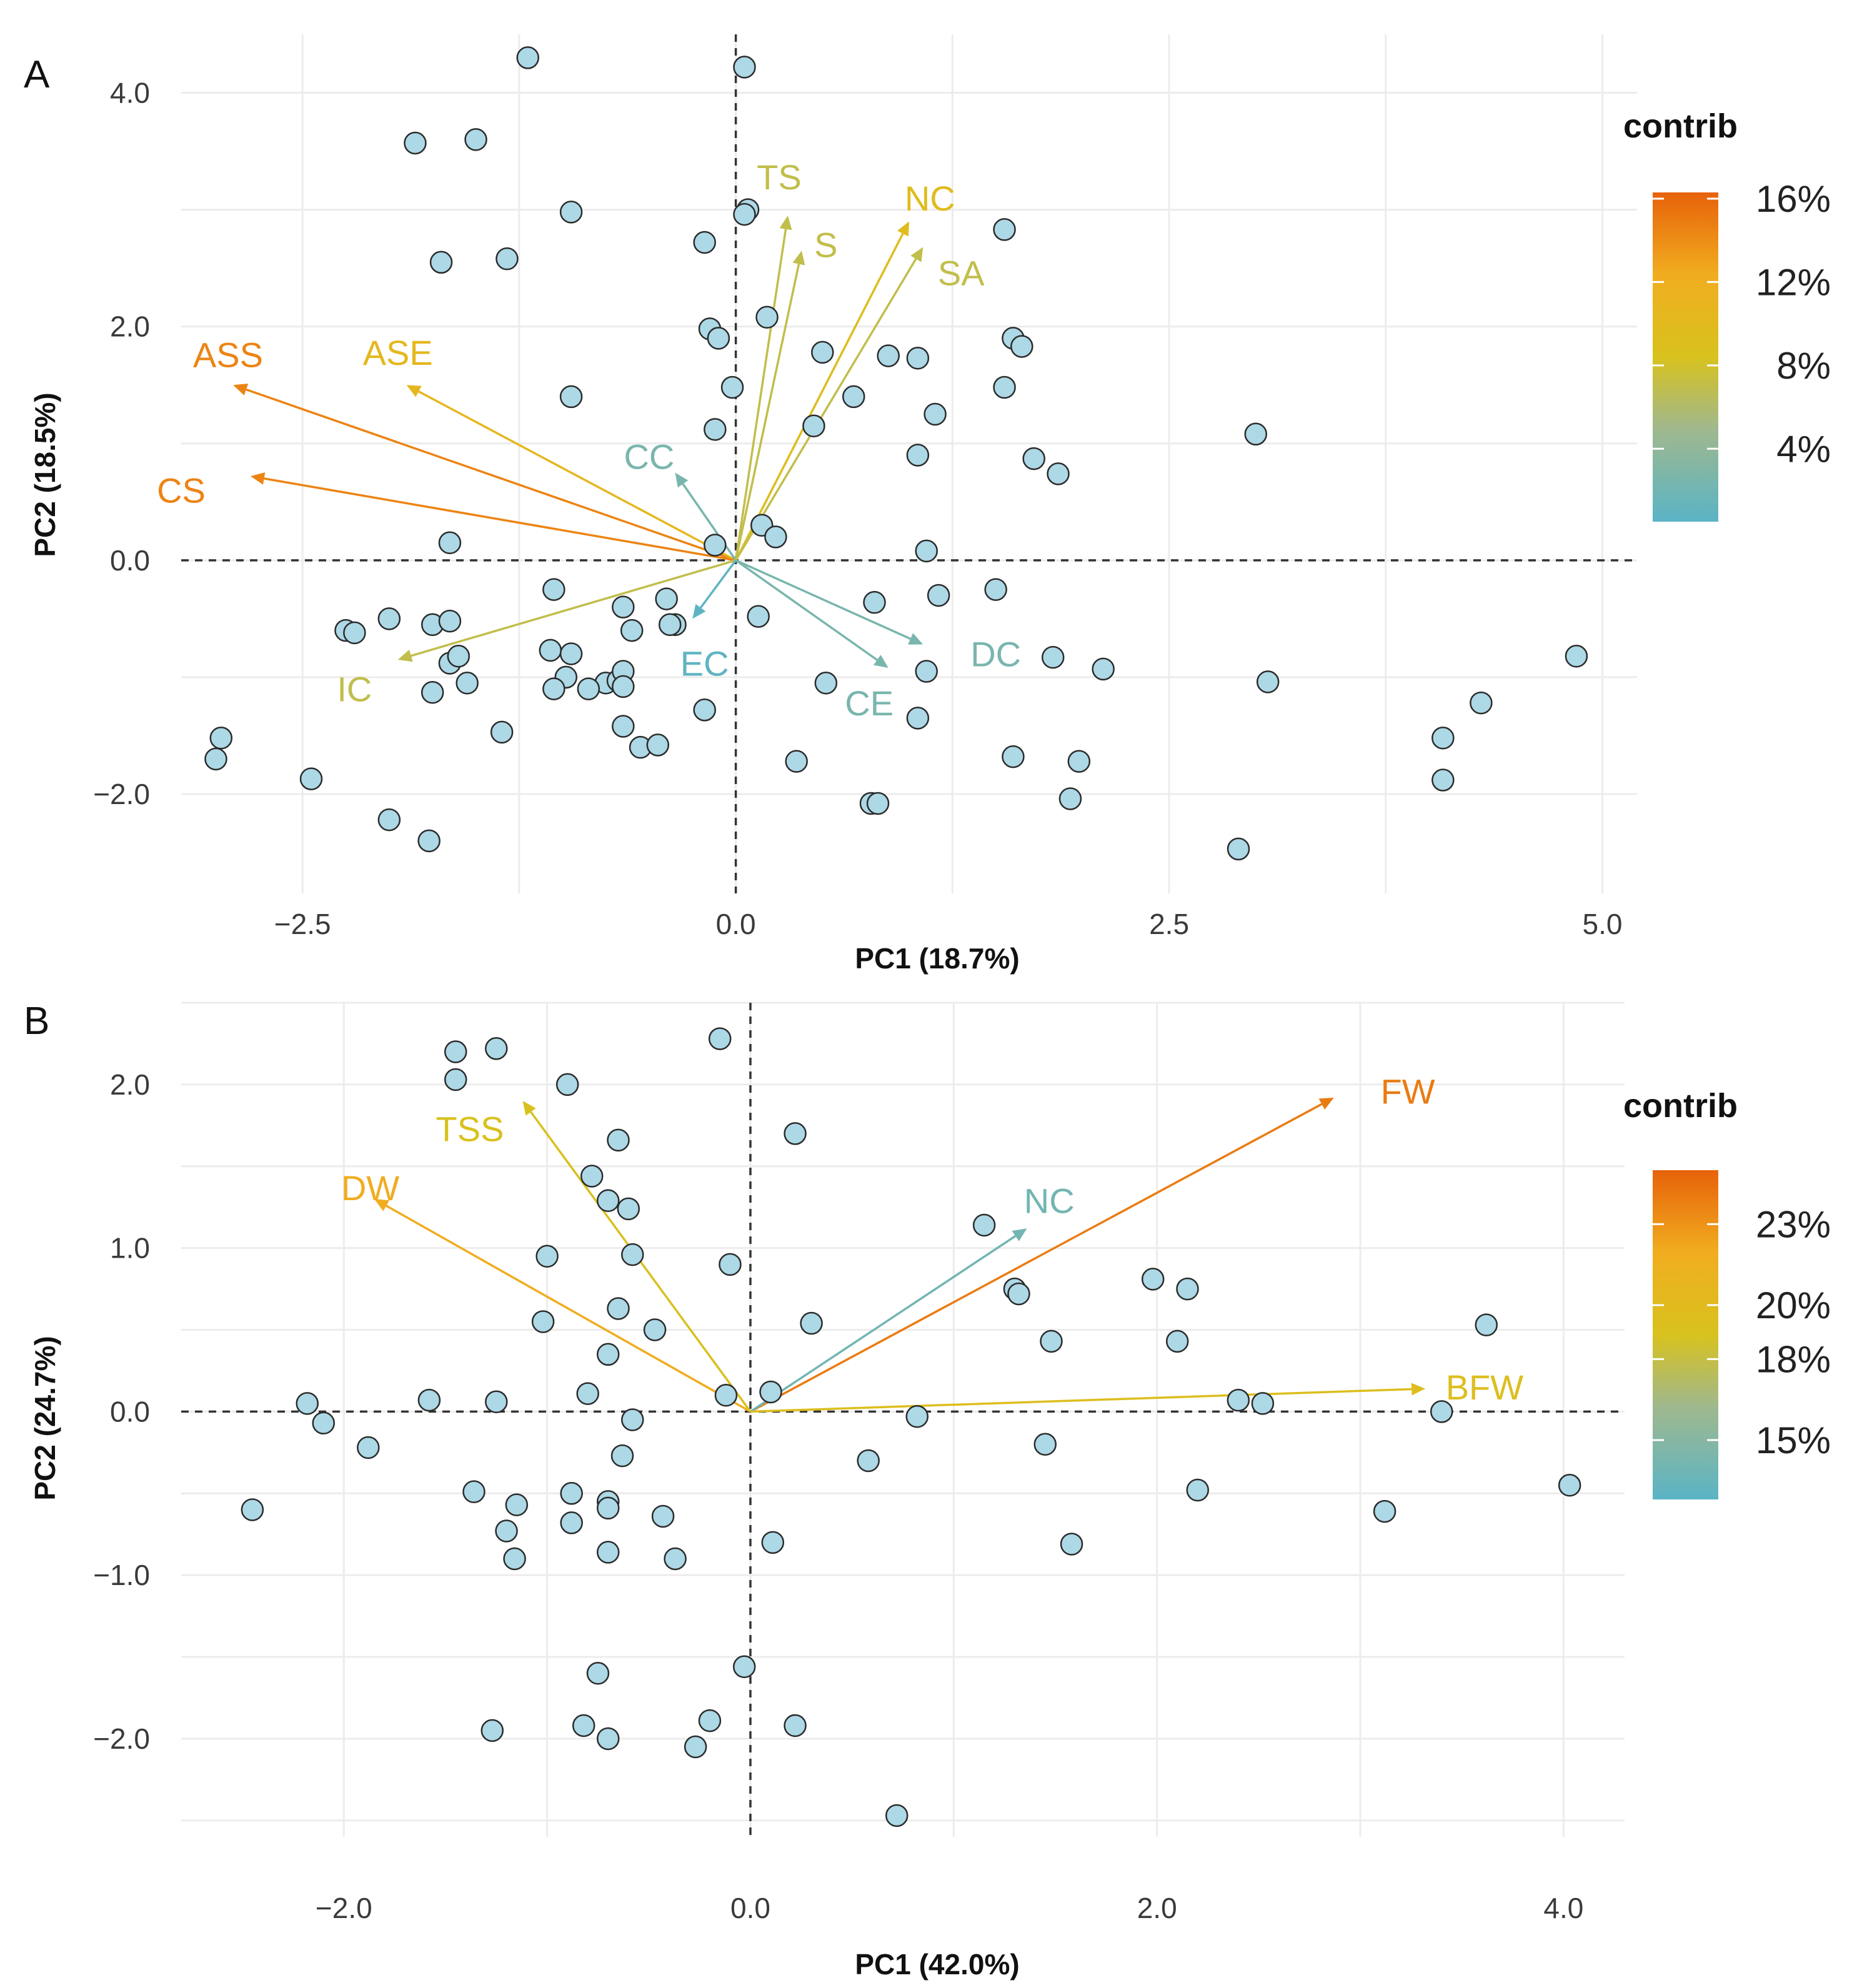 The image size is (1857, 1988). Describe the element at coordinates (121, 443) in the screenshot. I see `panel-a-y-ticks: 4.0 2.0 0.0 −2.0` at that location.